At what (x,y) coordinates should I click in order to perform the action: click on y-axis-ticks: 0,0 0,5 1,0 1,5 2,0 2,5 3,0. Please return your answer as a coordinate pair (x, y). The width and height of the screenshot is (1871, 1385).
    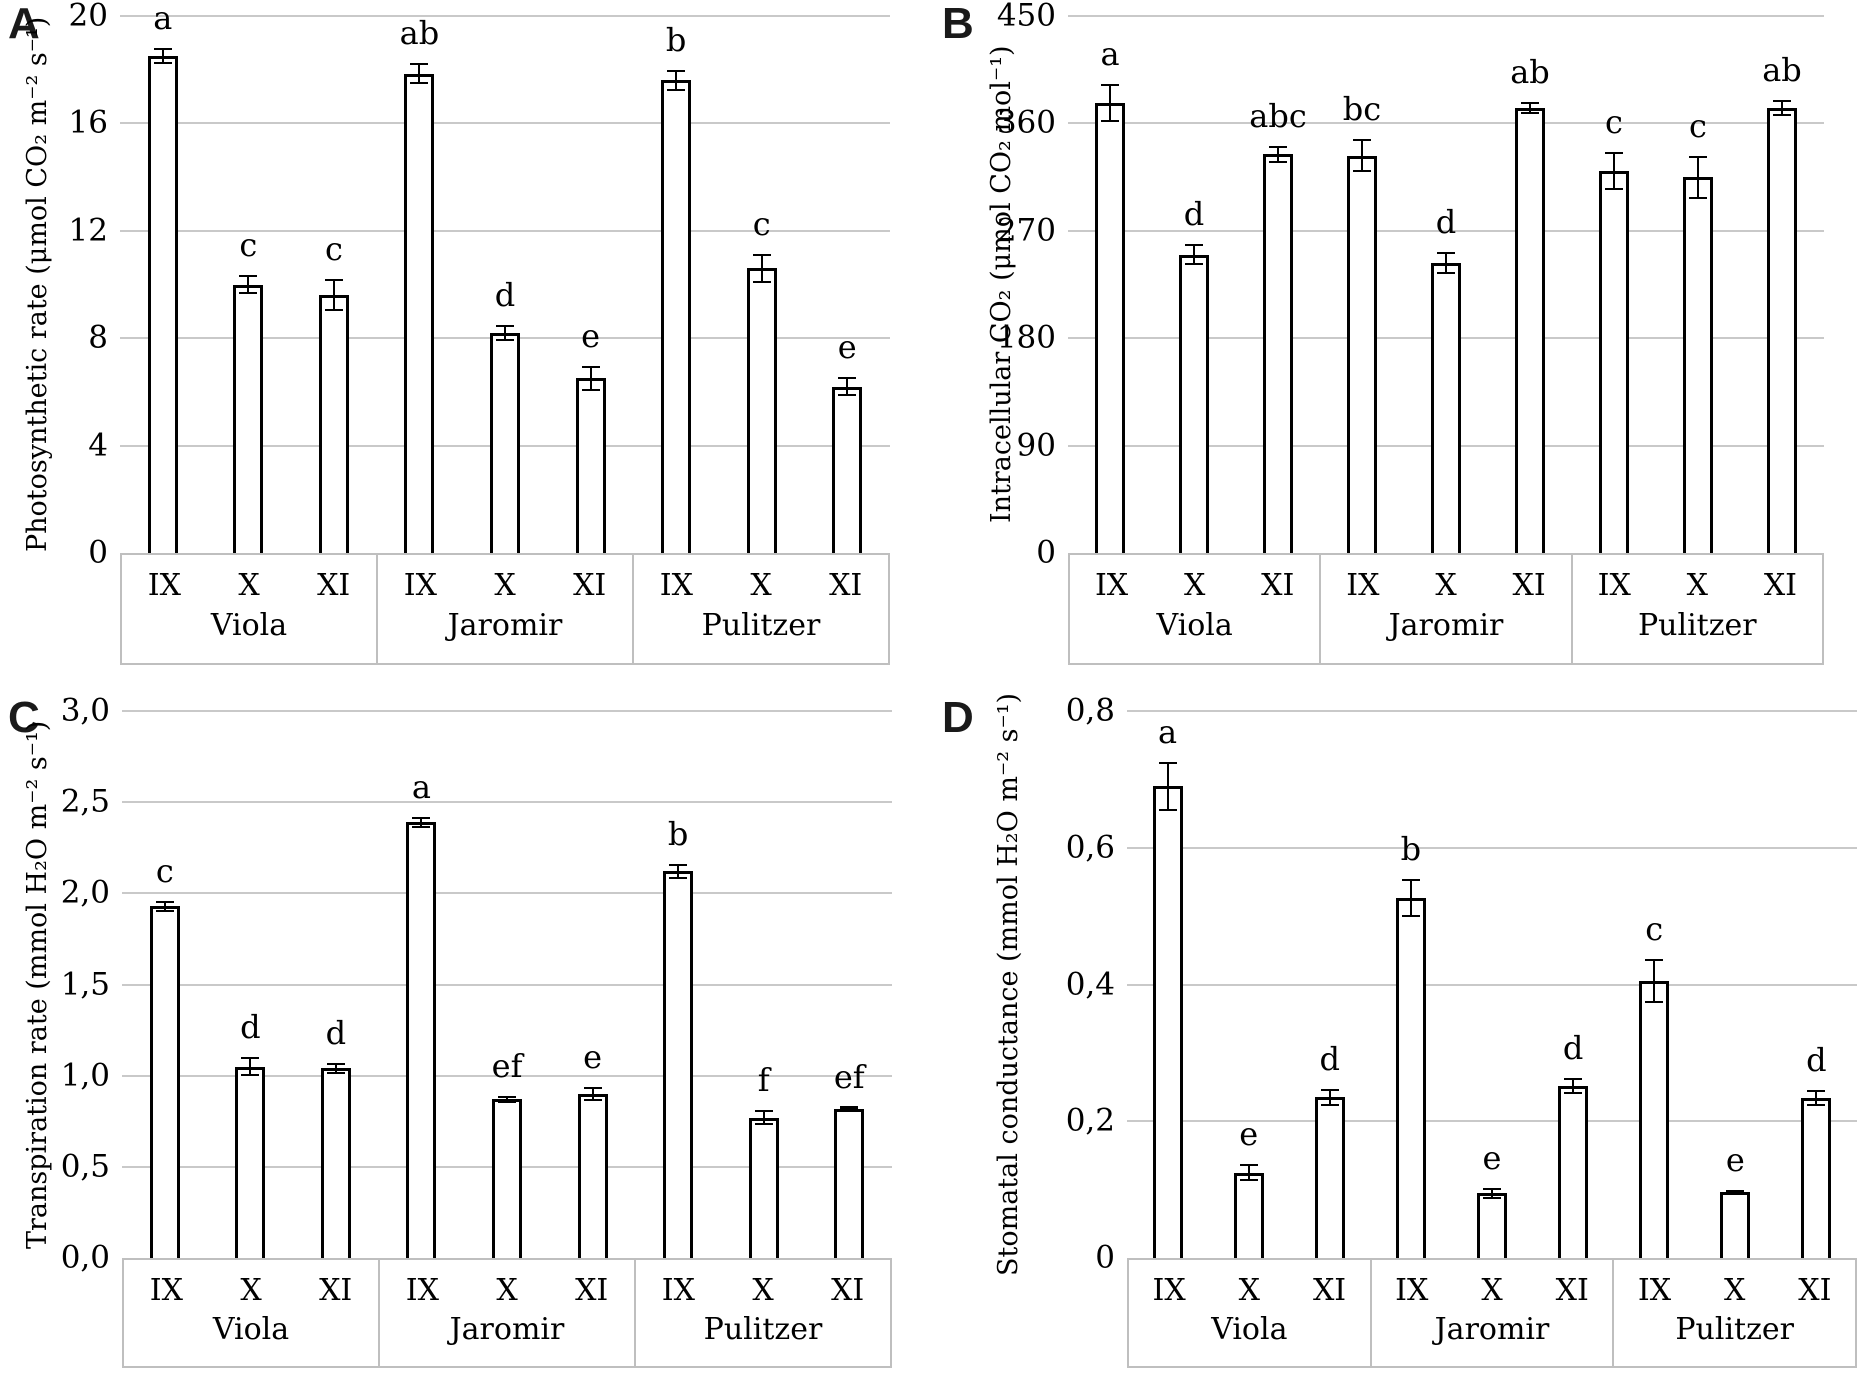
    Looking at the image, I should click on (55, 984).